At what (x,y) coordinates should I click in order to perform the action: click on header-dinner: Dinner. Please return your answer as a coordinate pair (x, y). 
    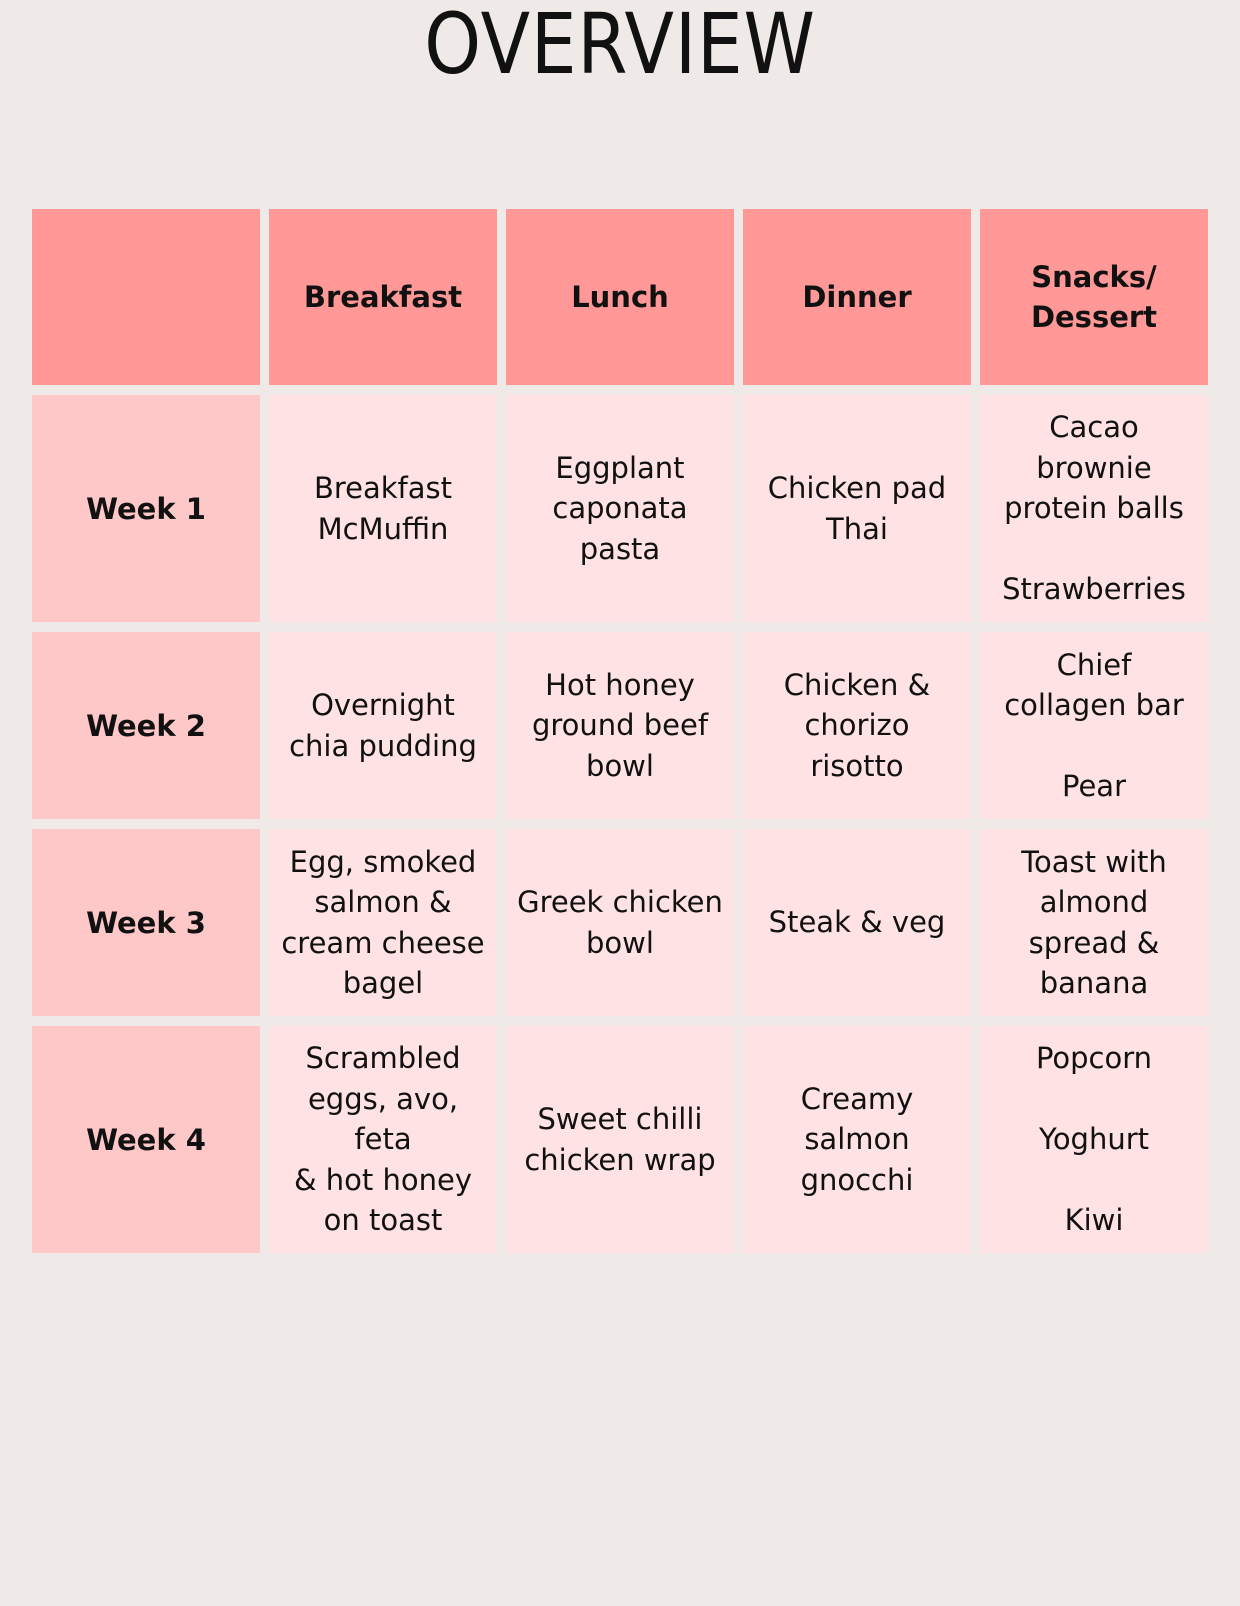
    Looking at the image, I should click on (857, 297).